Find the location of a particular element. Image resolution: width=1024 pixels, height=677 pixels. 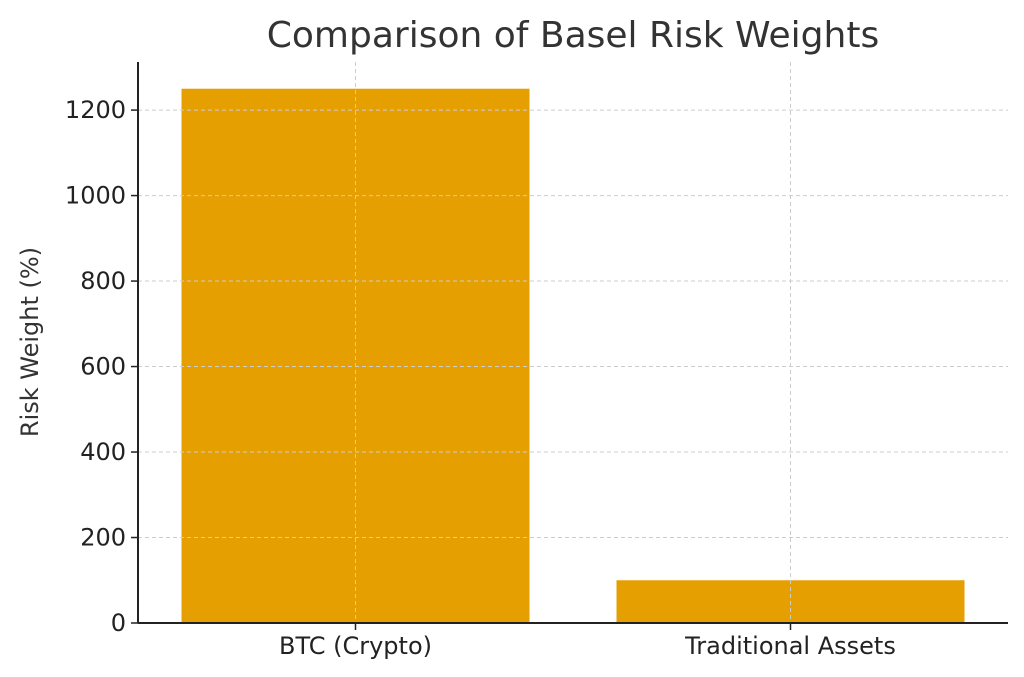

y-tick-label: 1000 is located at coordinates (95, 196).